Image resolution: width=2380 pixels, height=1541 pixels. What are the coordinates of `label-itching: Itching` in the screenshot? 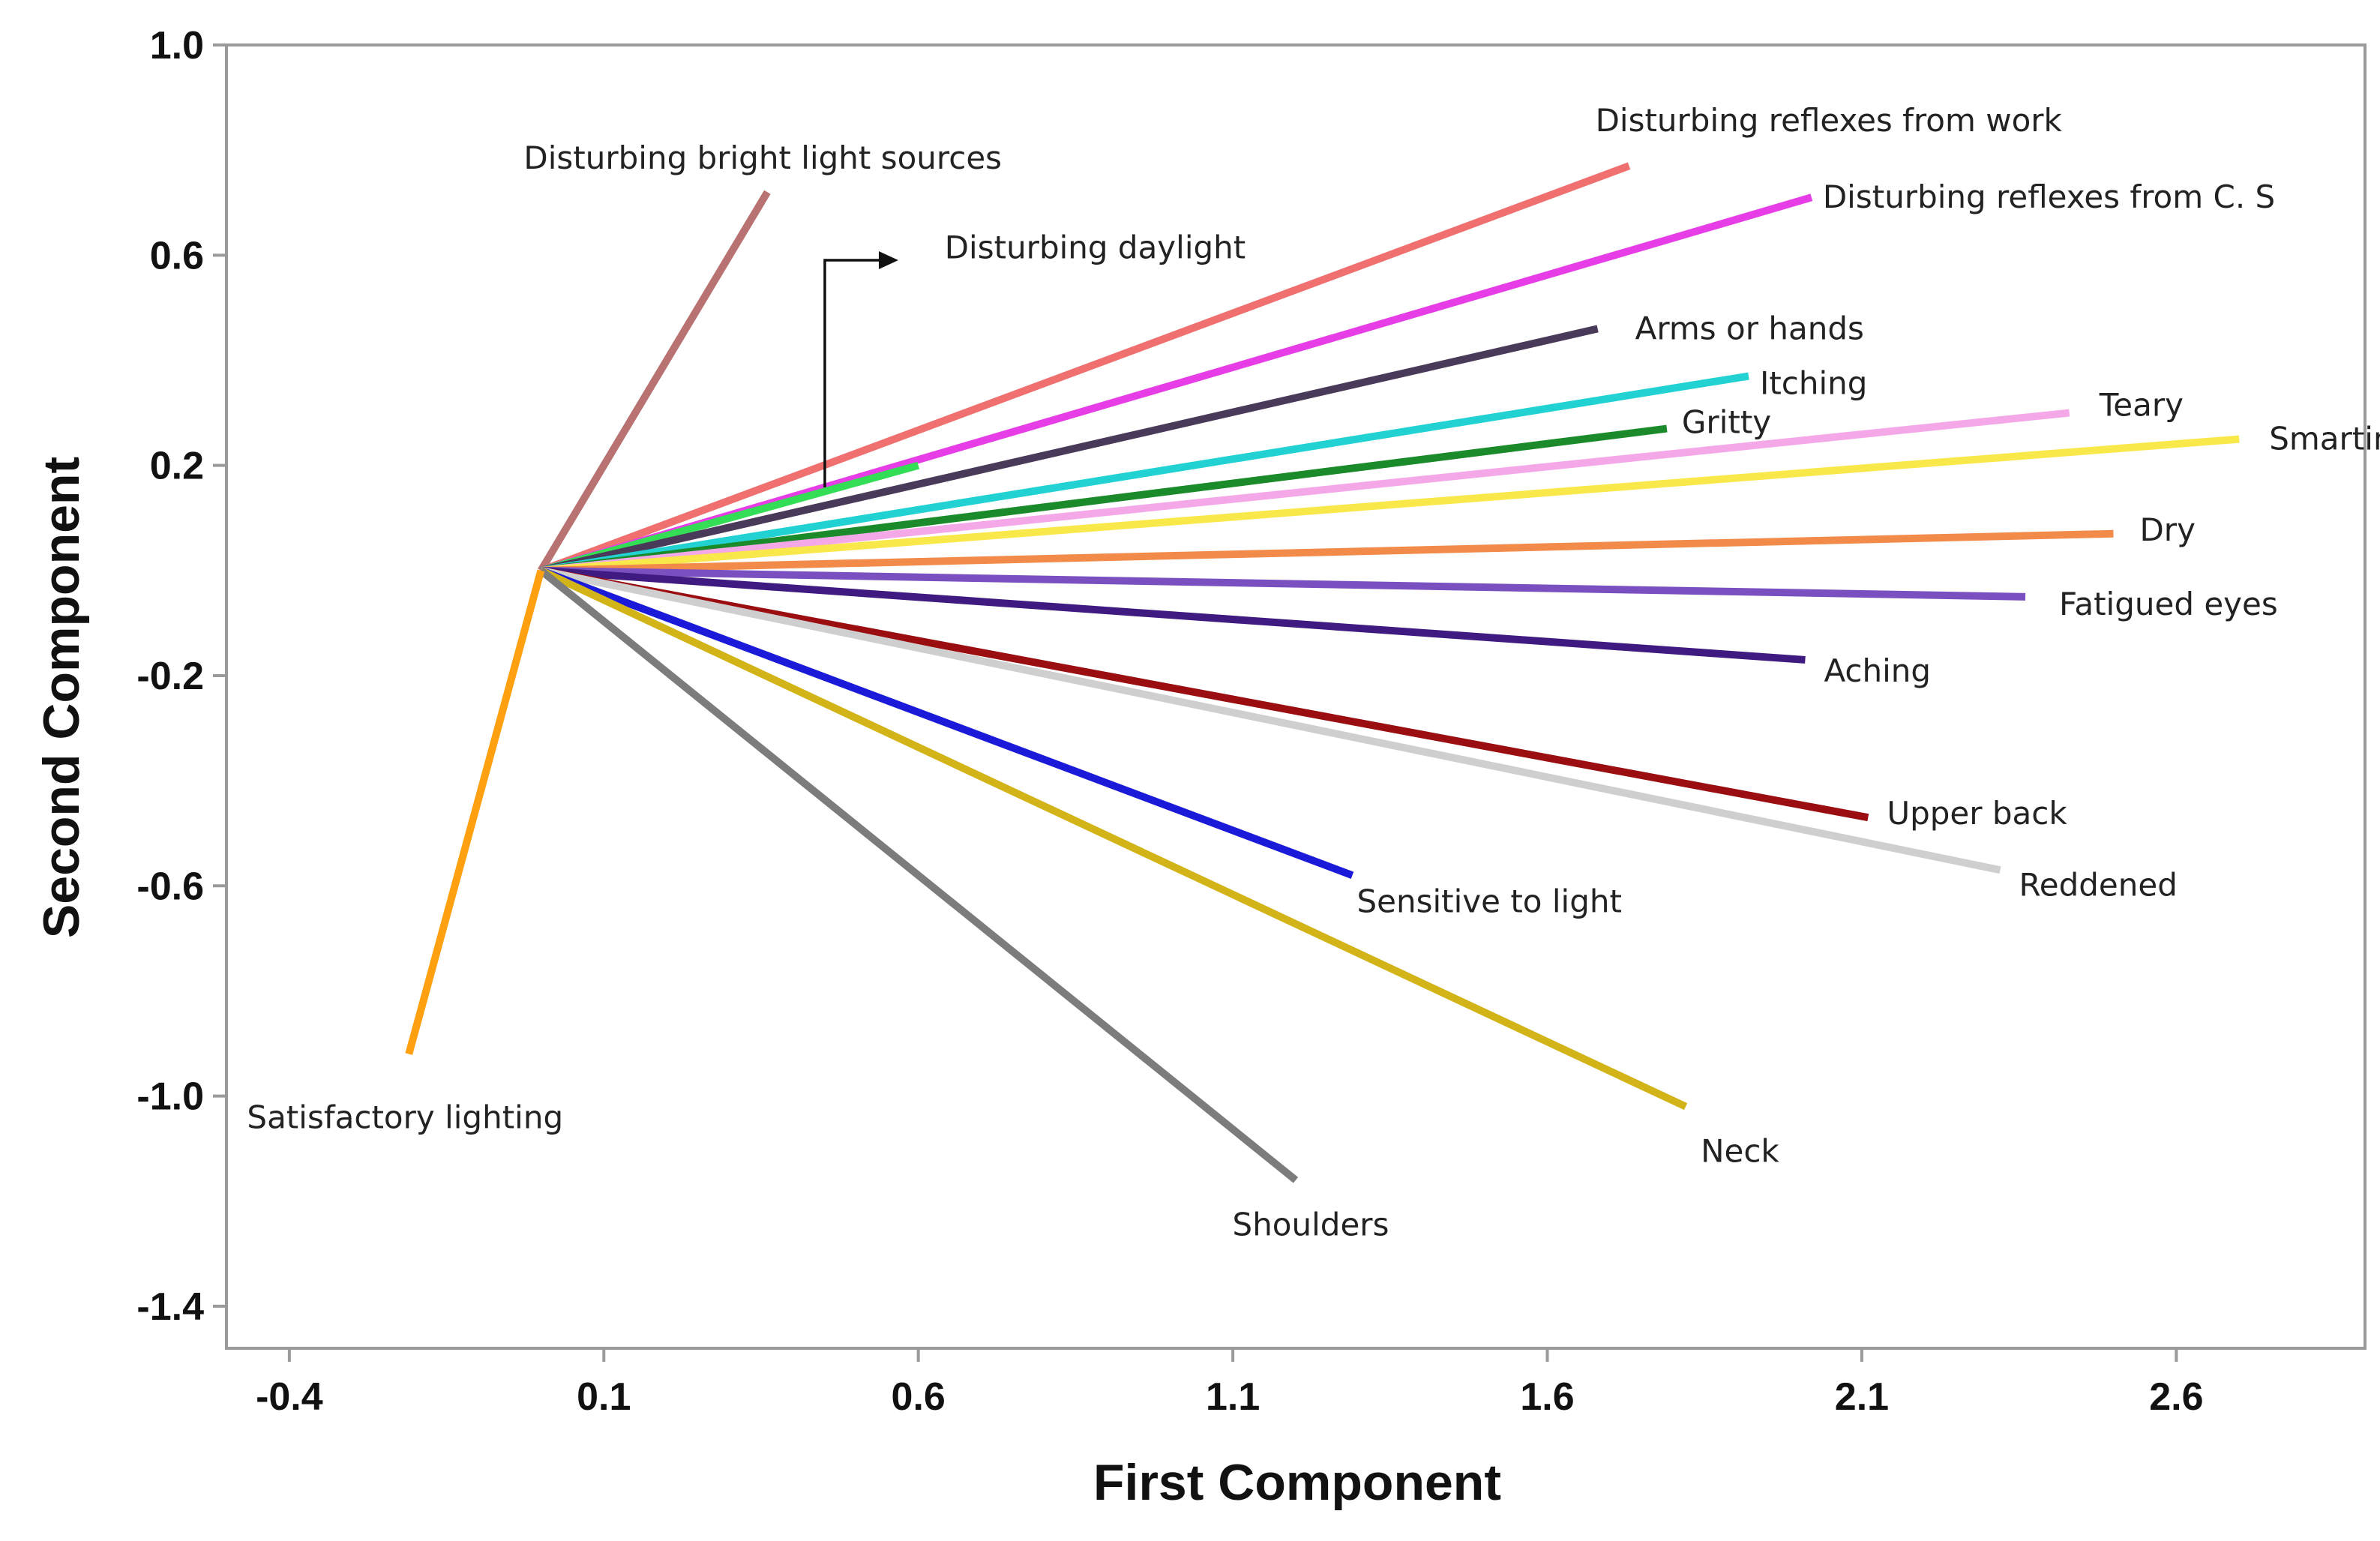 It's located at (1814, 383).